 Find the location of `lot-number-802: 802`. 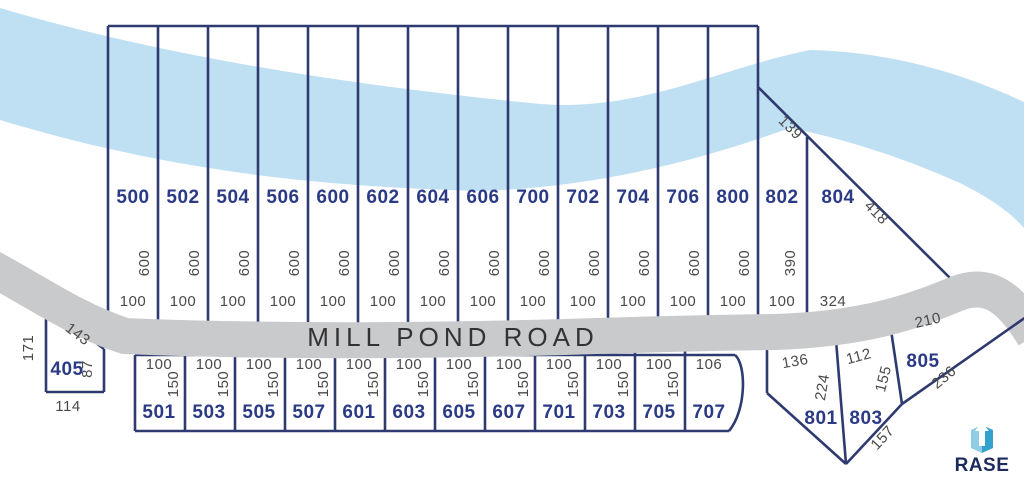

lot-number-802: 802 is located at coordinates (781, 197).